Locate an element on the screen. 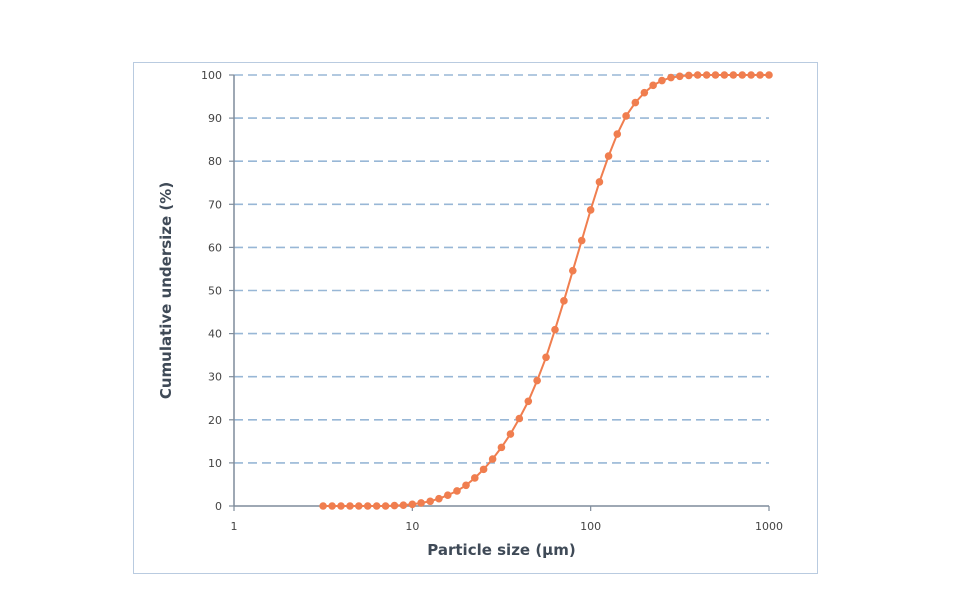 Image resolution: width=960 pixels, height=600 pixels. y-tick-label: 100 is located at coordinates (211, 75).